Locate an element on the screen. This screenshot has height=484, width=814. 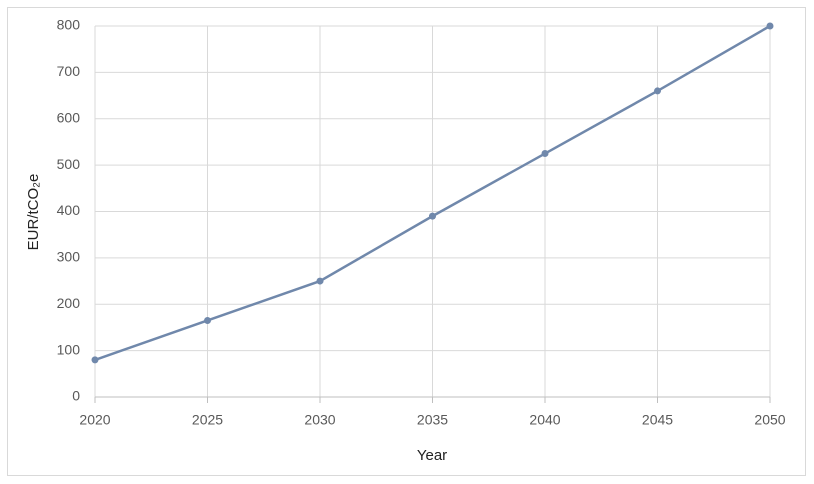
y-tick-label: 0 is located at coordinates (76, 396).